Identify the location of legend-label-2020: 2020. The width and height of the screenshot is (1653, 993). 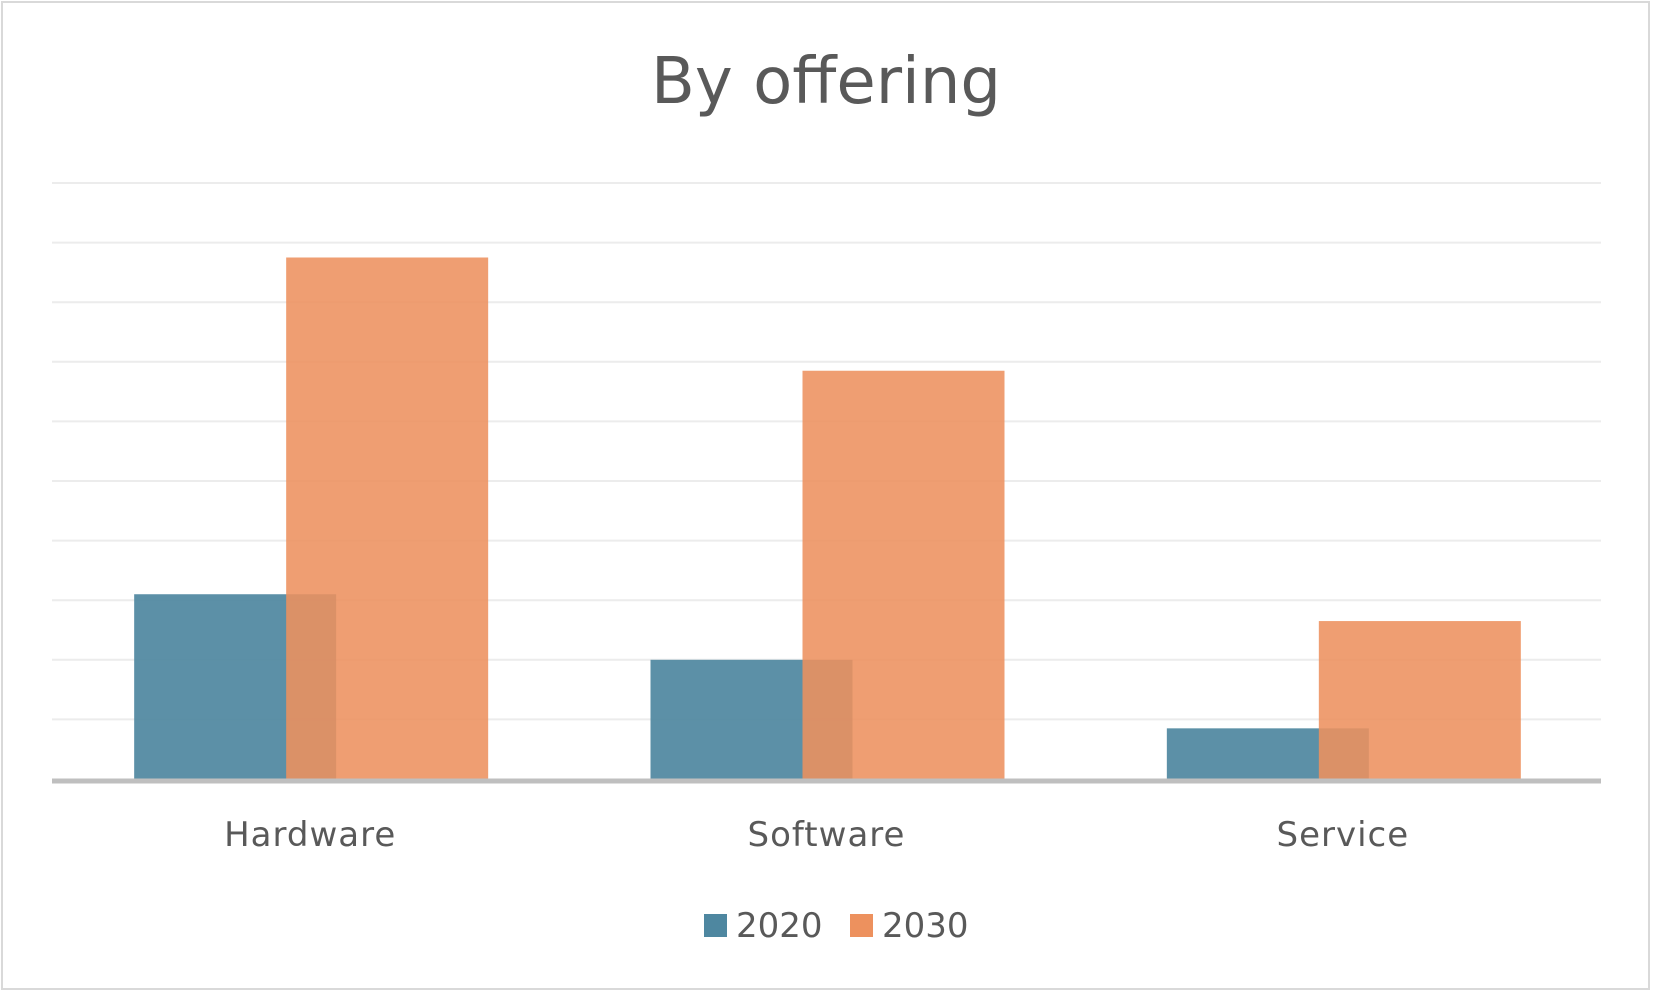
(779, 926).